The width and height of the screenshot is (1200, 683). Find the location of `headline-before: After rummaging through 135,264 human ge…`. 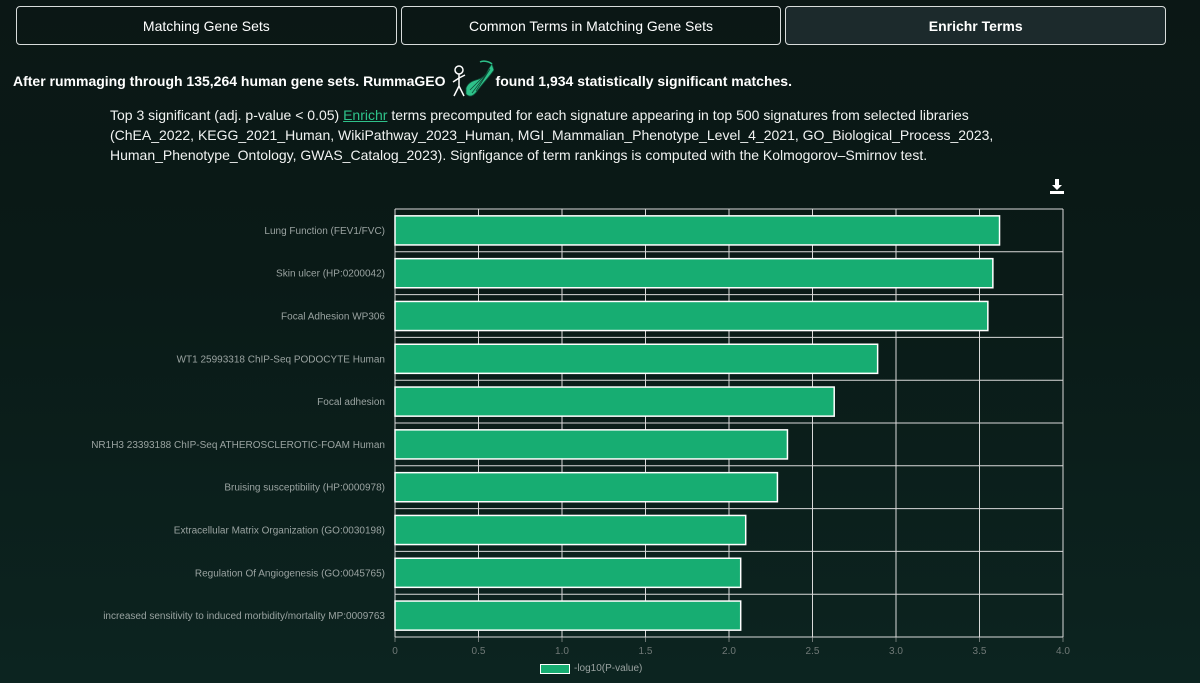

headline-before: After rummaging through 135,264 human ge… is located at coordinates (229, 81).